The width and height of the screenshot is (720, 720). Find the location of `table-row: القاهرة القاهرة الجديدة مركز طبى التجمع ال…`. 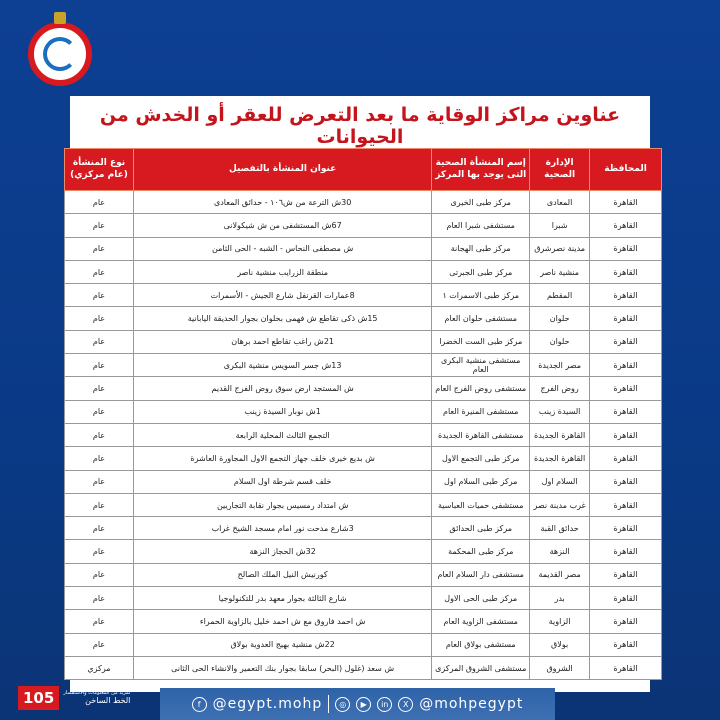

table-row: القاهرة القاهرة الجديدة مركز طبى التجمع ال… is located at coordinates (363, 458).